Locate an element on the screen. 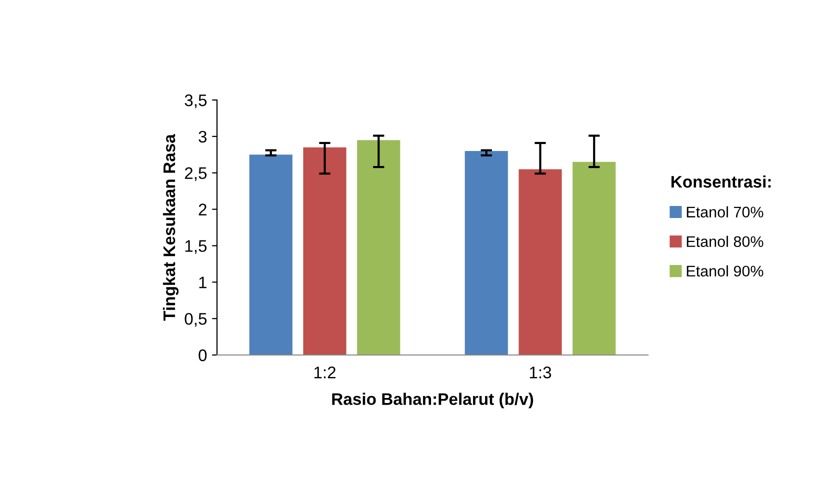 The height and width of the screenshot is (484, 834). y-tick-label: 2,5 is located at coordinates (195, 174).